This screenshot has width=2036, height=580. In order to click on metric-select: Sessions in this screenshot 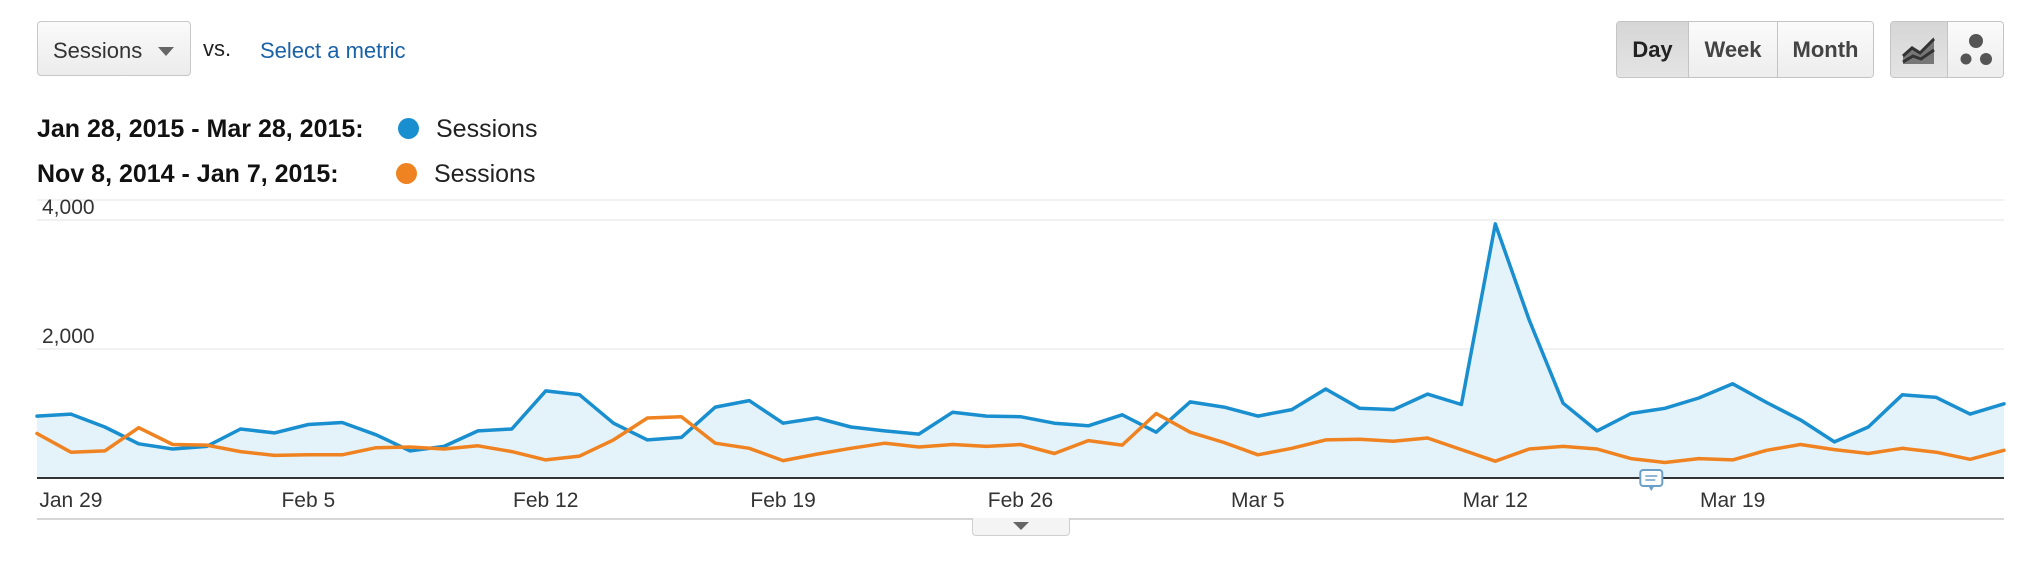, I will do `click(114, 48)`.